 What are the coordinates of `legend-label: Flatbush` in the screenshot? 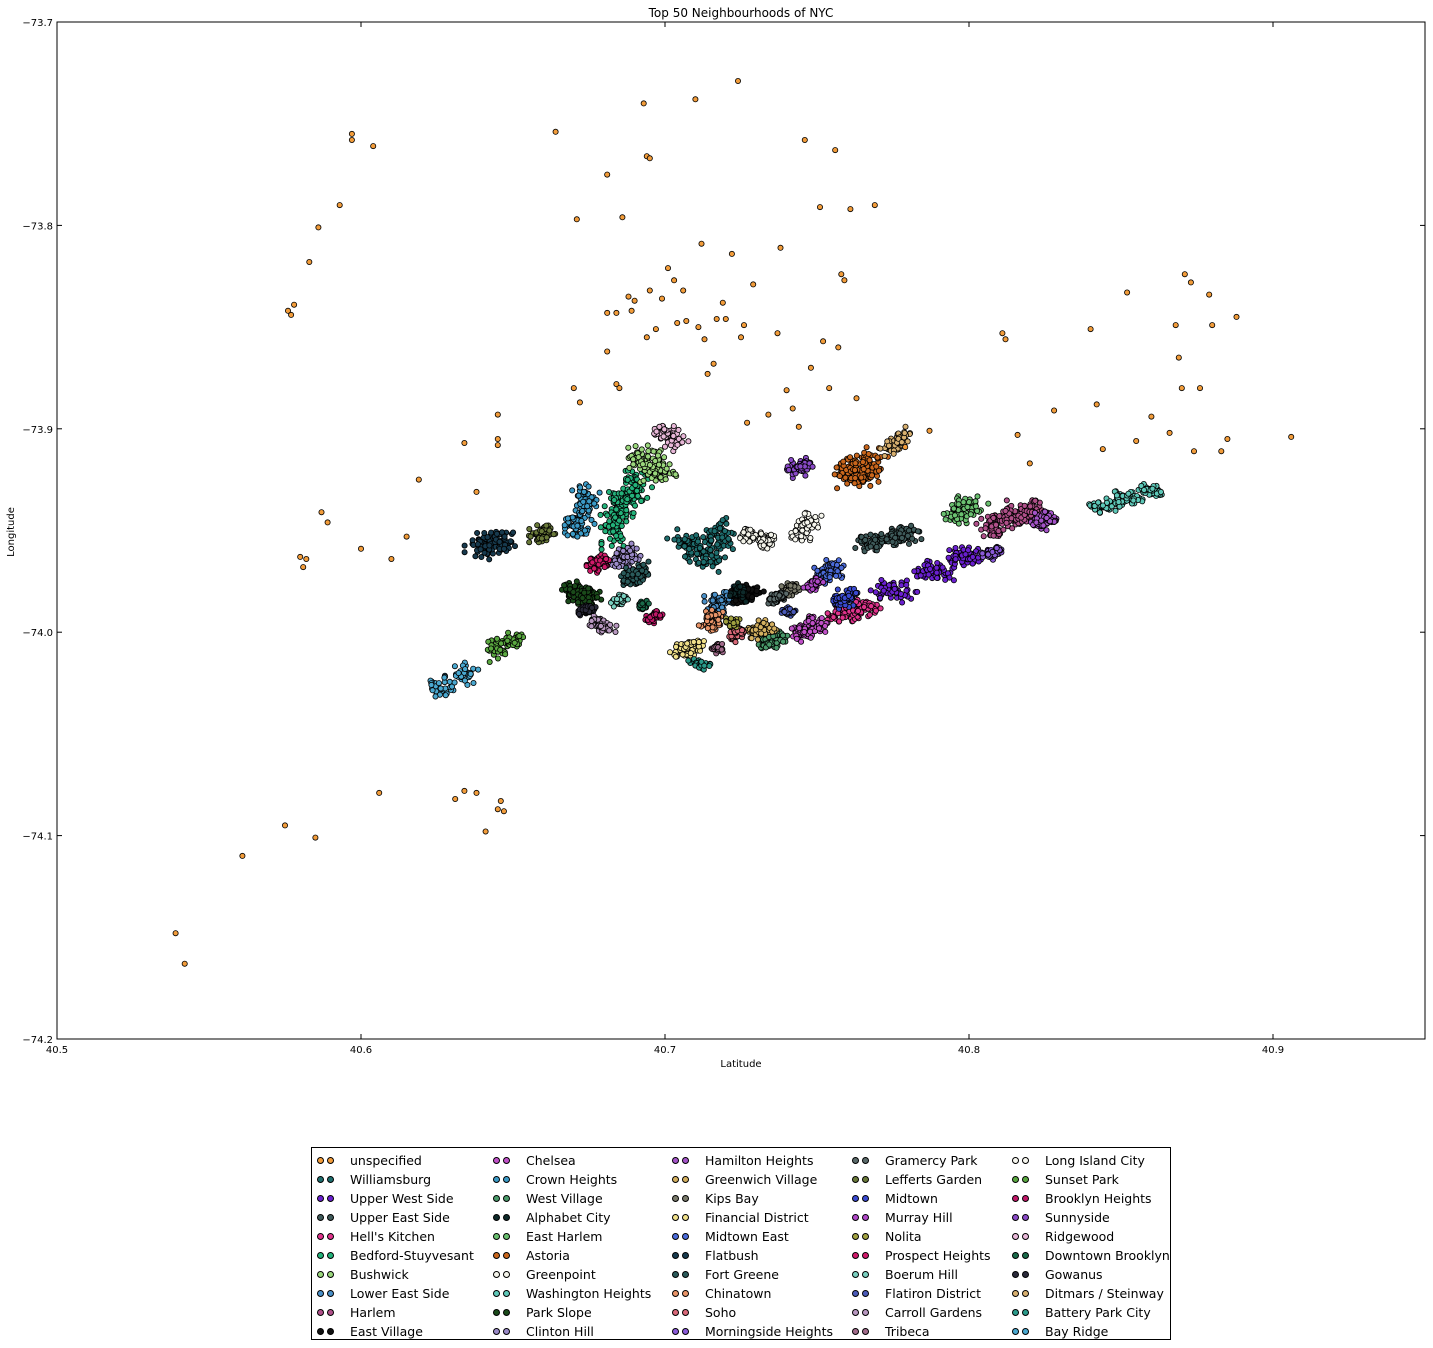 It's located at (732, 1255).